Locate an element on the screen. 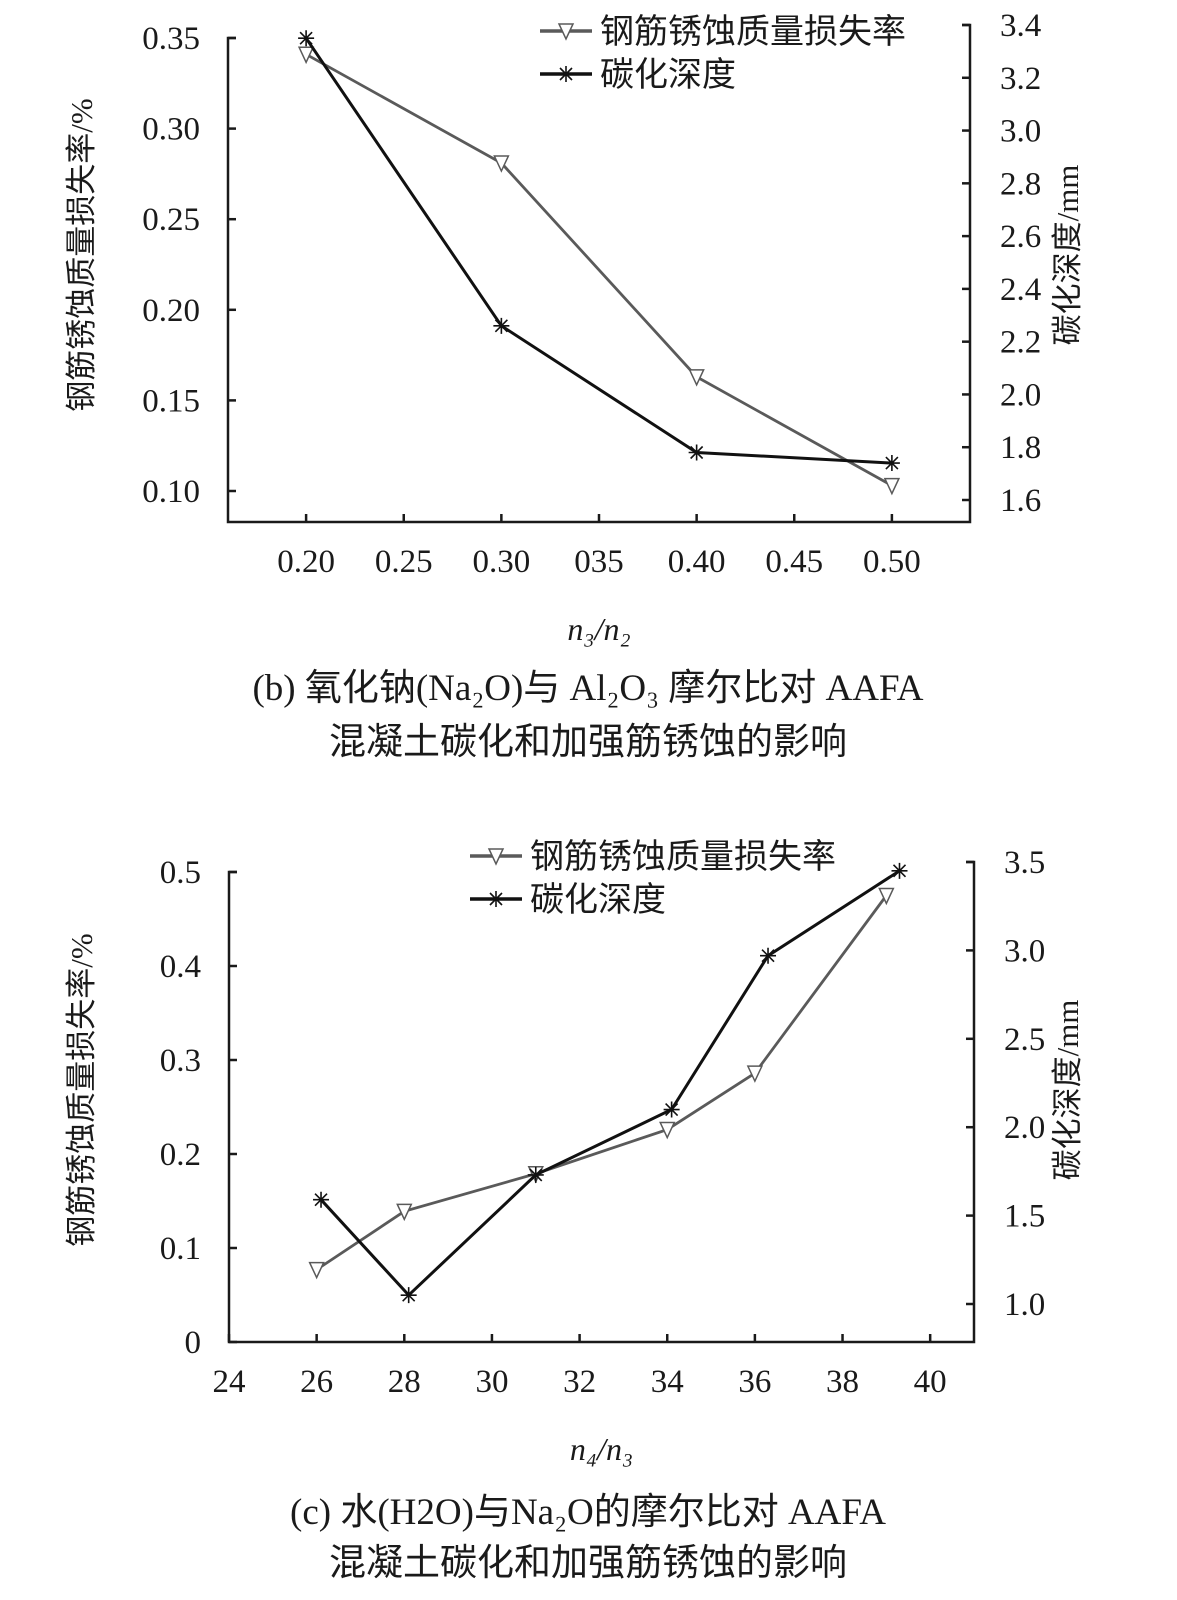  x-tick-label: 38 is located at coordinates (842, 1382).